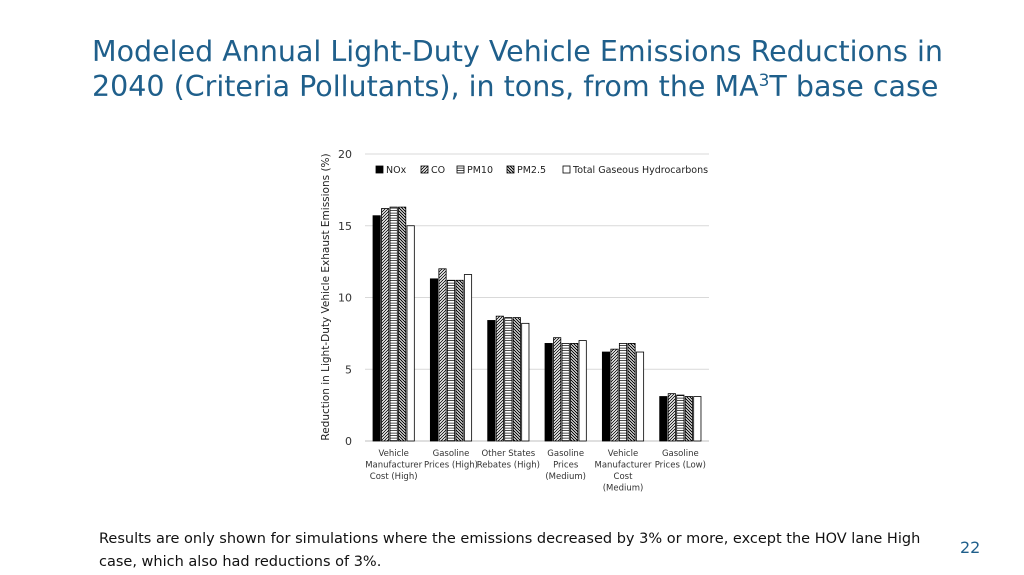 The height and width of the screenshot is (575, 1024). Describe the element at coordinates (680, 460) in the screenshot. I see `x-tick-label: Gasoline Prices (Low)` at that location.